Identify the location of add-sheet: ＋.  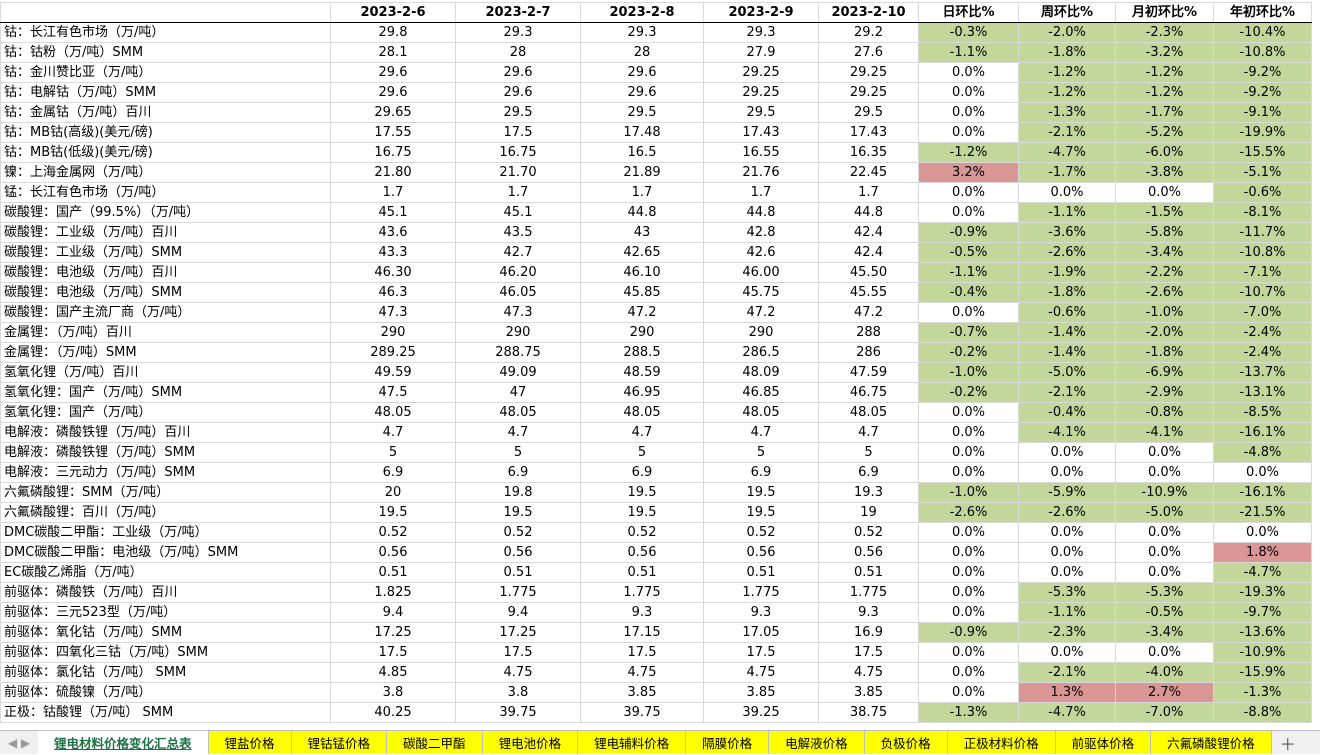
(1287, 744).